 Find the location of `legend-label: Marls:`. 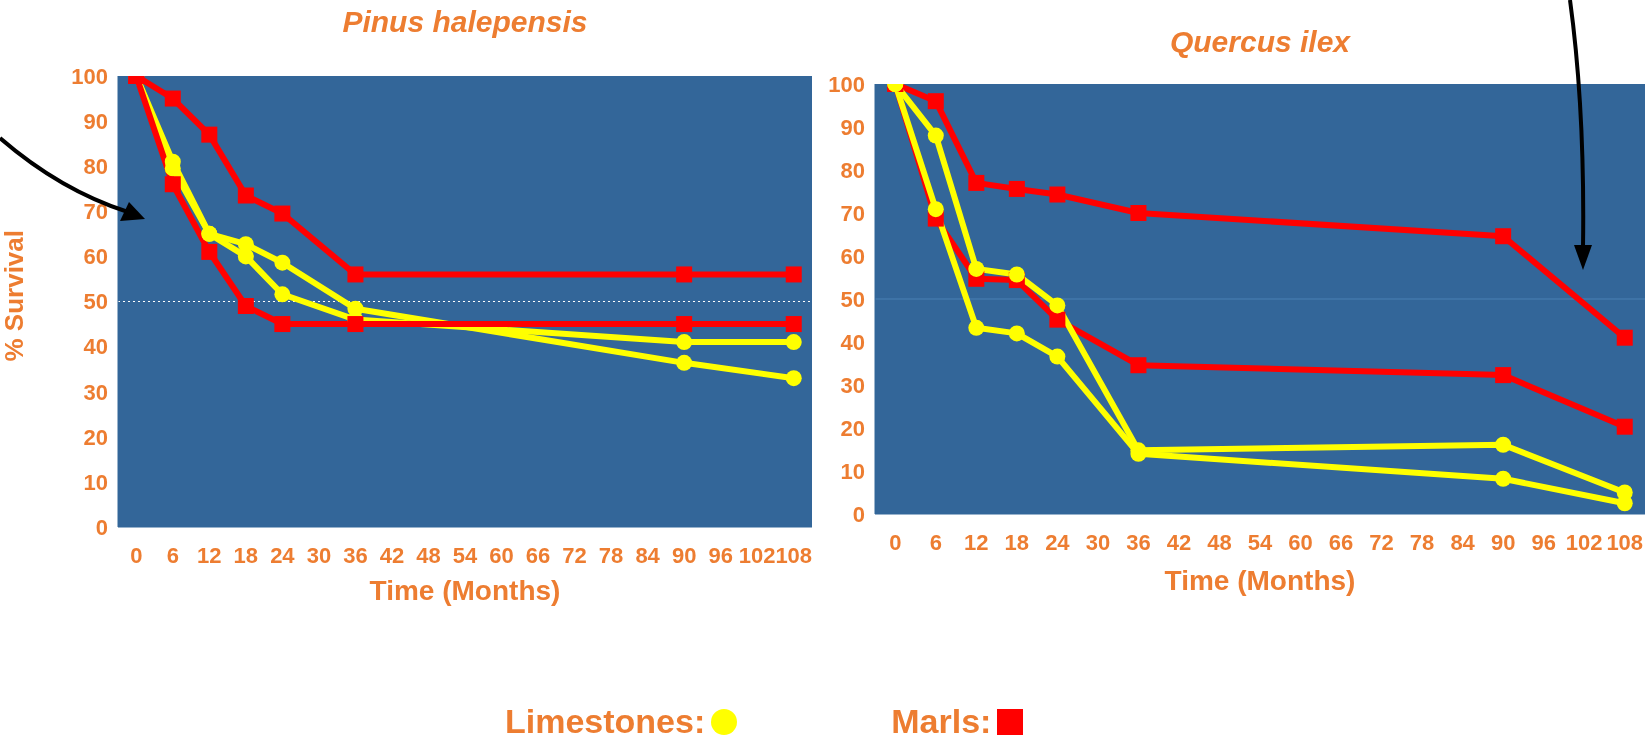

legend-label: Marls: is located at coordinates (941, 721).